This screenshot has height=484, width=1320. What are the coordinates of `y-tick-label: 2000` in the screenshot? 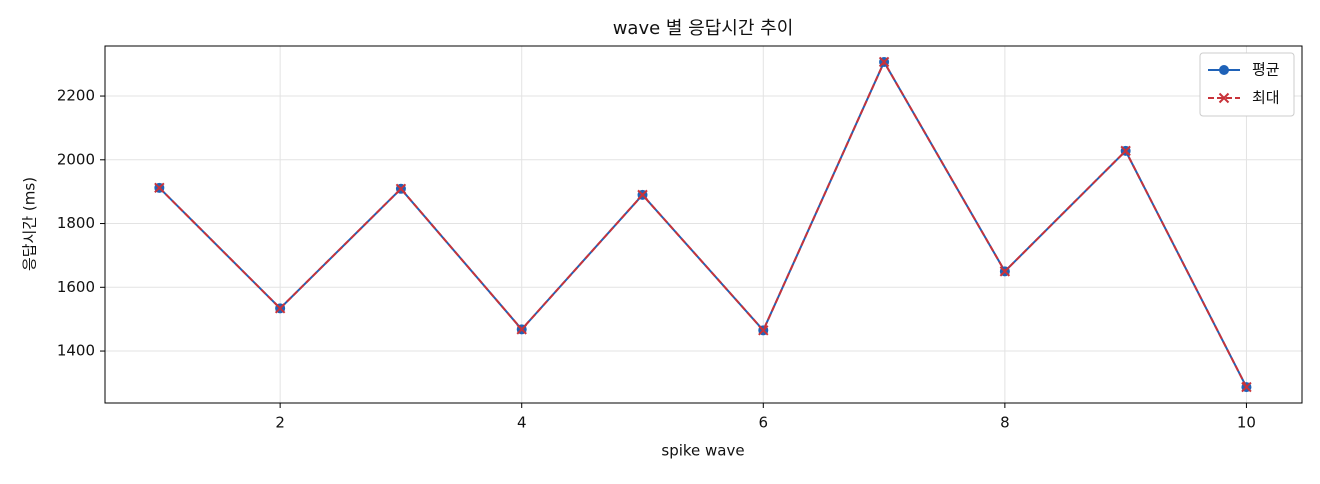 It's located at (76, 159).